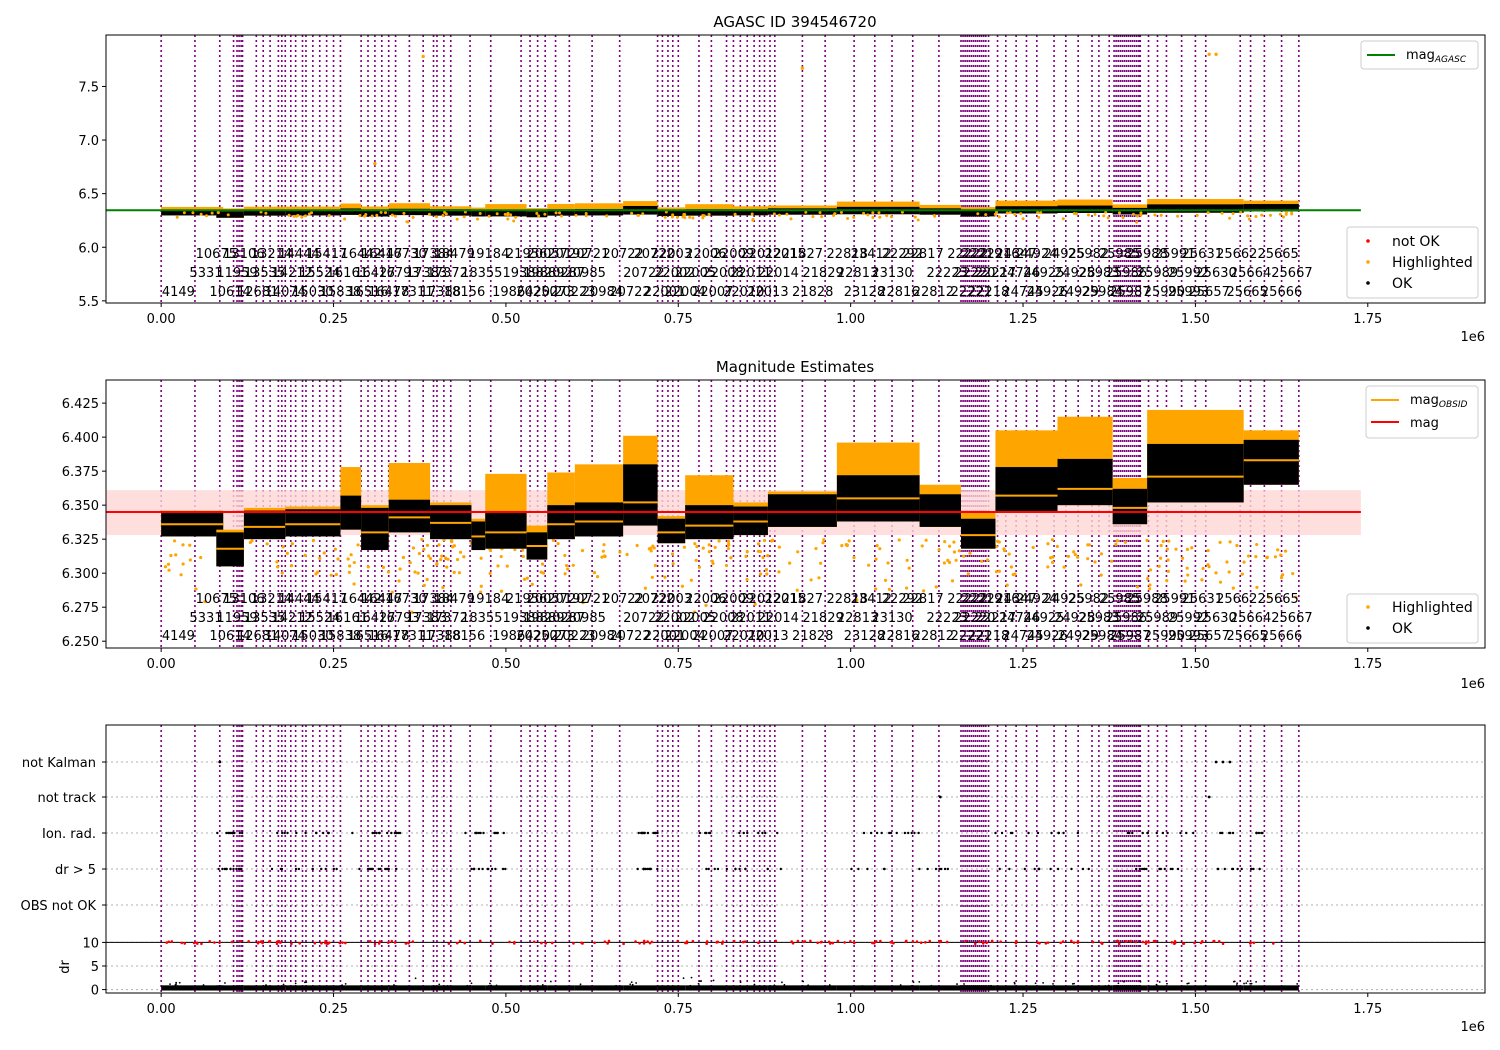  Describe the element at coordinates (722, 273) in the screenshot. I see `panel1-obsid-label: 22008` at that location.